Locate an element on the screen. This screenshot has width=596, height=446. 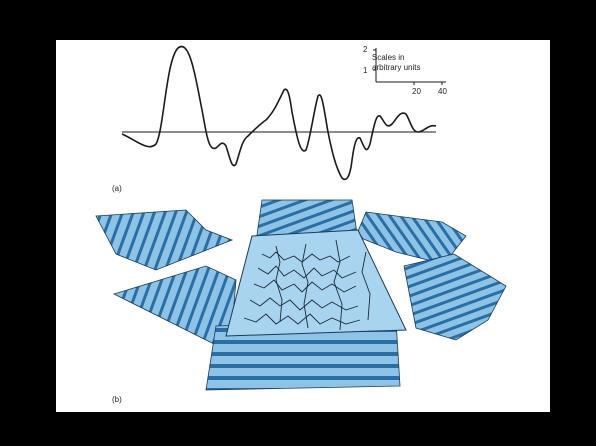
scale-key-title-line1: Scales in is located at coordinates (388, 57).